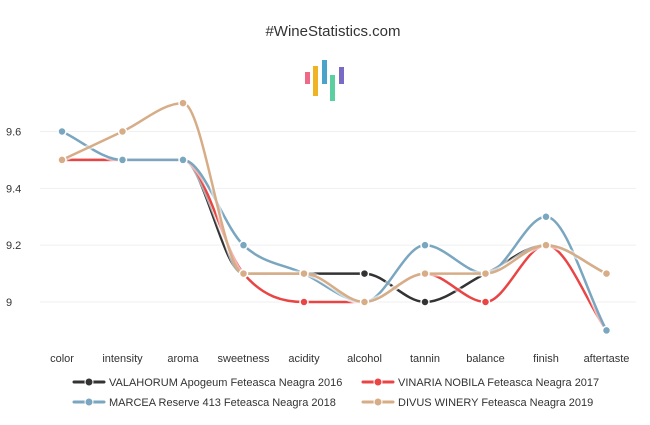 The image size is (650, 425). What do you see at coordinates (485, 359) in the screenshot?
I see `x-tick-label-balance: balance` at bounding box center [485, 359].